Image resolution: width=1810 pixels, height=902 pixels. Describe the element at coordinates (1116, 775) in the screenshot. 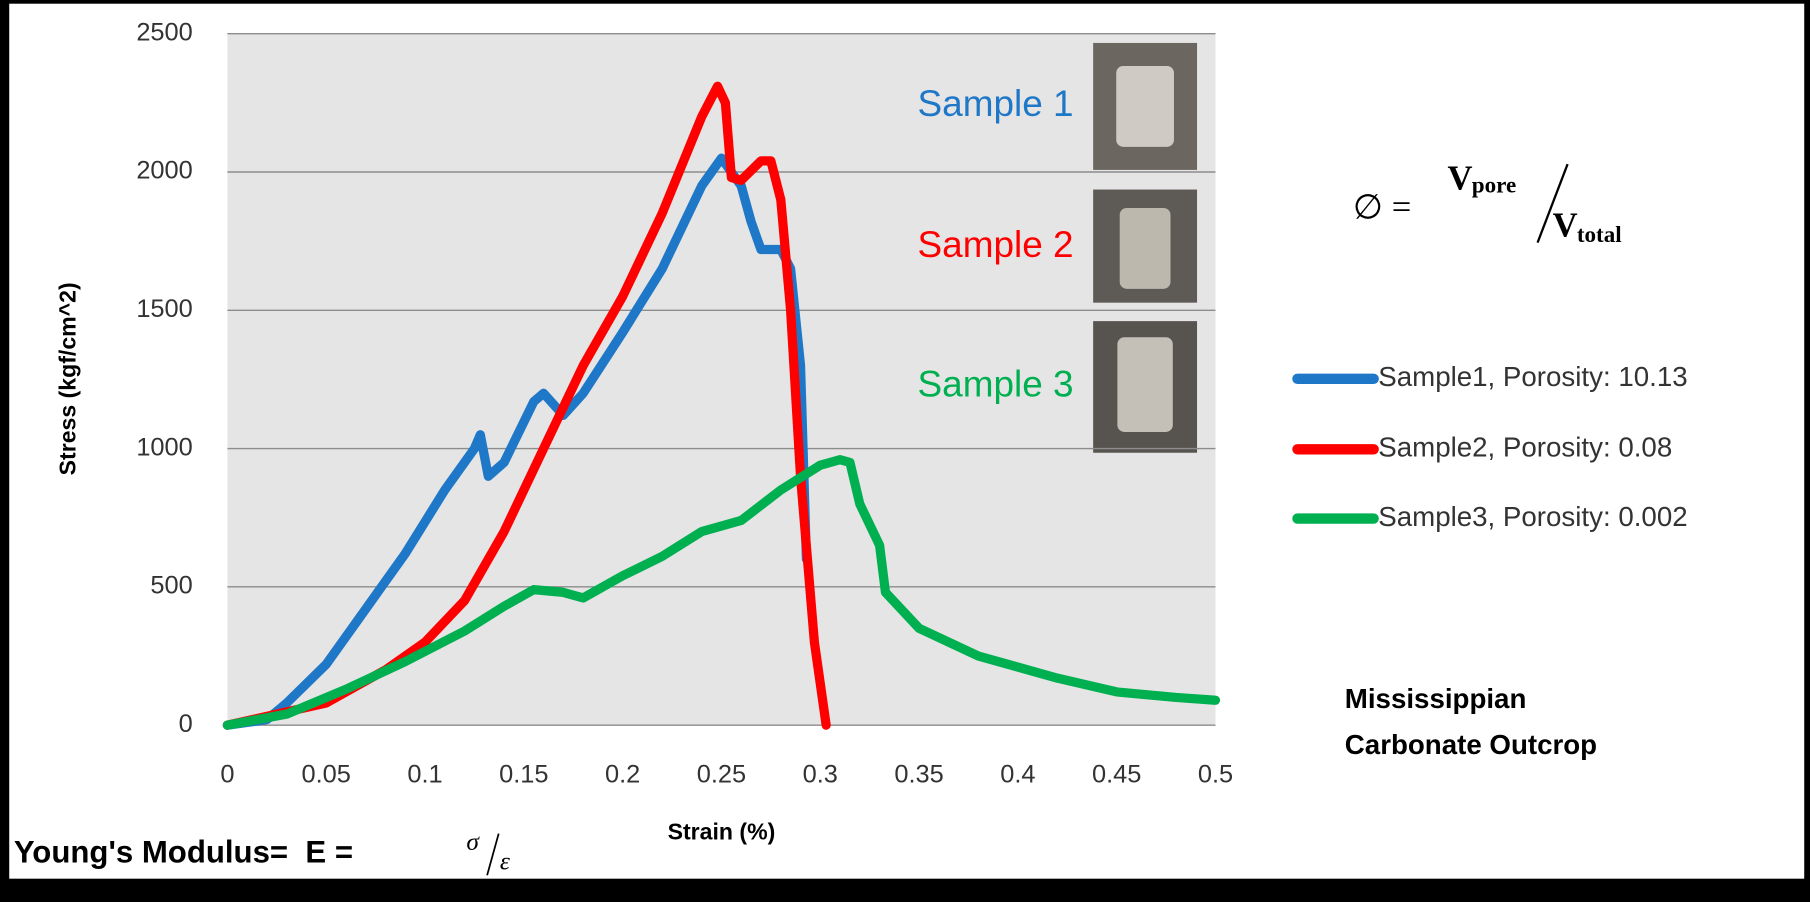

I see `x-tick-label: 0.45` at that location.